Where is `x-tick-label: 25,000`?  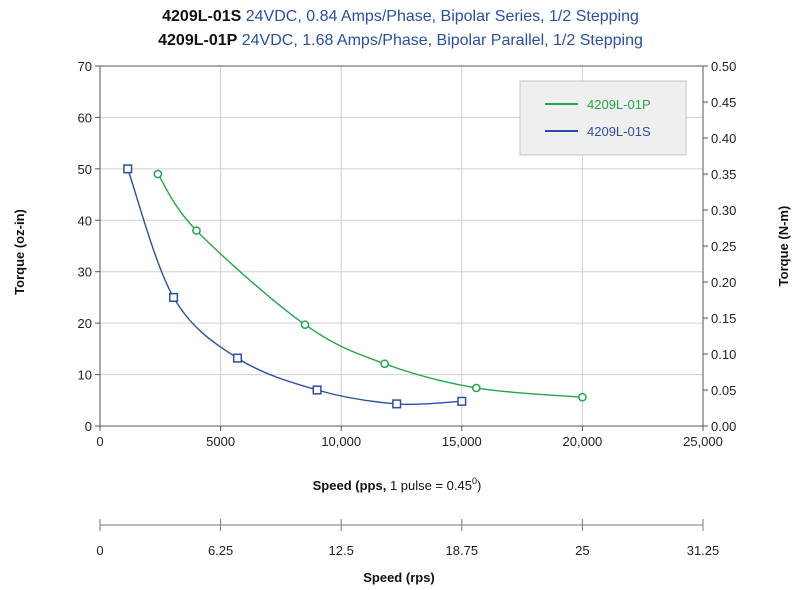
x-tick-label: 25,000 is located at coordinates (703, 441).